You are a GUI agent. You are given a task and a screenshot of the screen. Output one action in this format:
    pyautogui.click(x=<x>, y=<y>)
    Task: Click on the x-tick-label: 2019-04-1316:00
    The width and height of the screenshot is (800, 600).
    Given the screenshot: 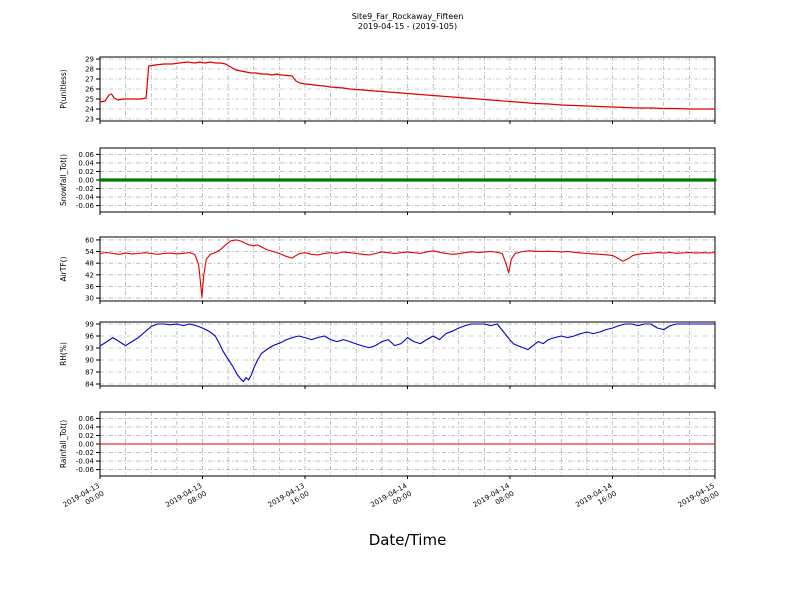 What is the action you would take?
    pyautogui.click(x=289, y=499)
    